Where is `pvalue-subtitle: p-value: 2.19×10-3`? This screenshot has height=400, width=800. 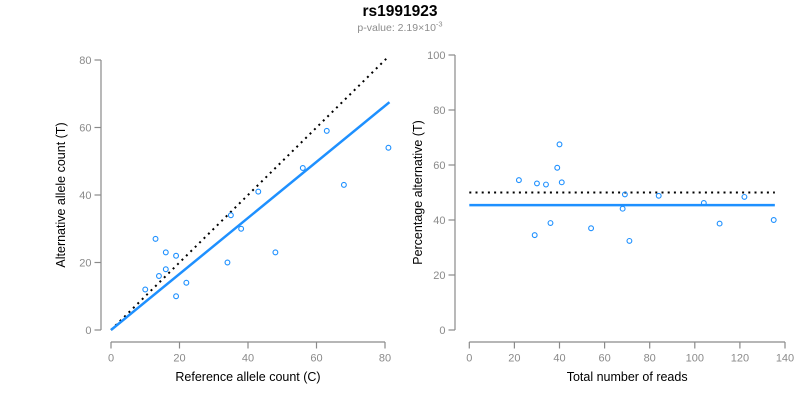 pvalue-subtitle: p-value: 2.19×10-3 is located at coordinates (400, 26).